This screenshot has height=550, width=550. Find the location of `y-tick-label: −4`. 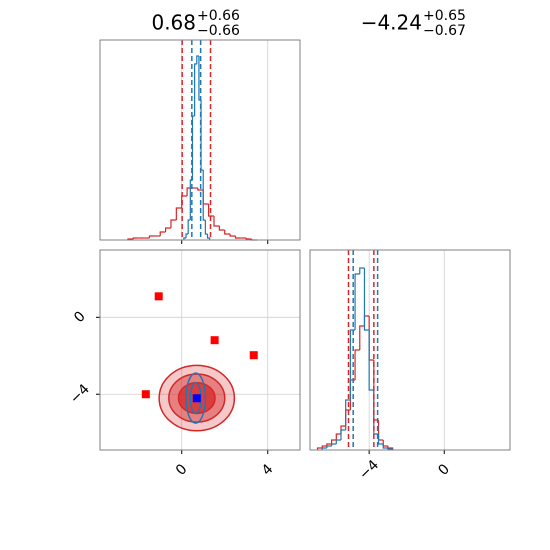

y-tick-label: −4 is located at coordinates (80, 394).